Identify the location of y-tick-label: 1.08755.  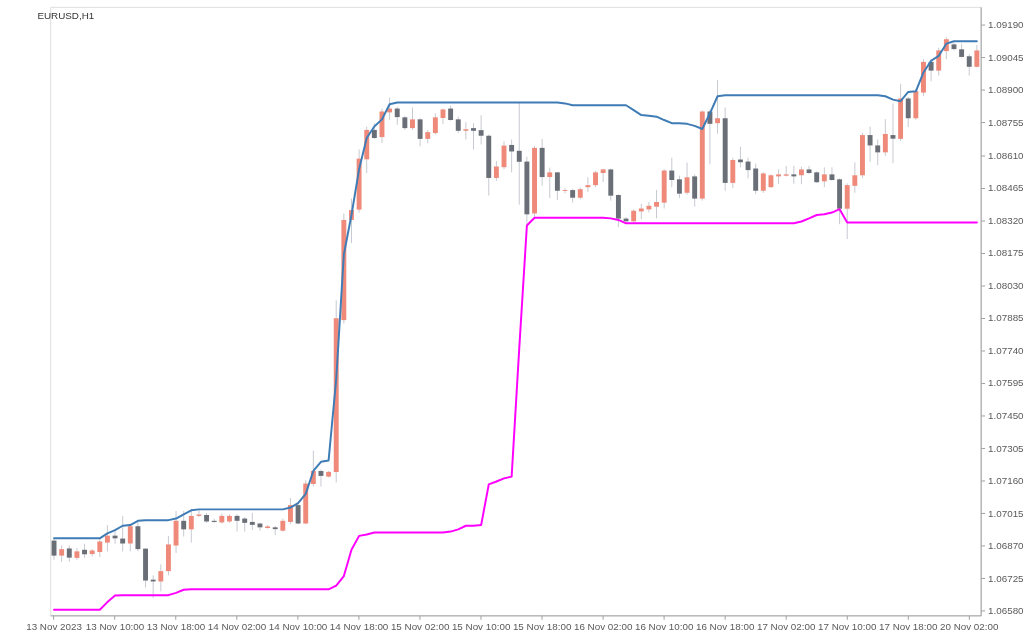
(1006, 122).